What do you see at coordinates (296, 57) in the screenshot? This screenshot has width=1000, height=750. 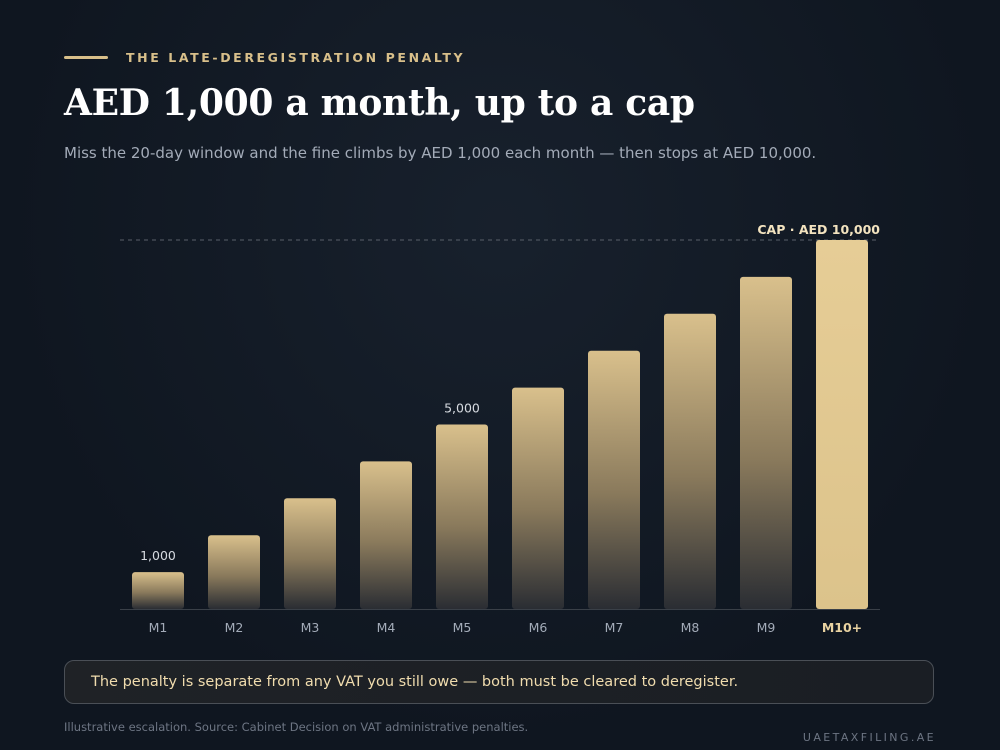 I see `kicker-text: THE LATE-DEREGISTRATION PENALTY` at bounding box center [296, 57].